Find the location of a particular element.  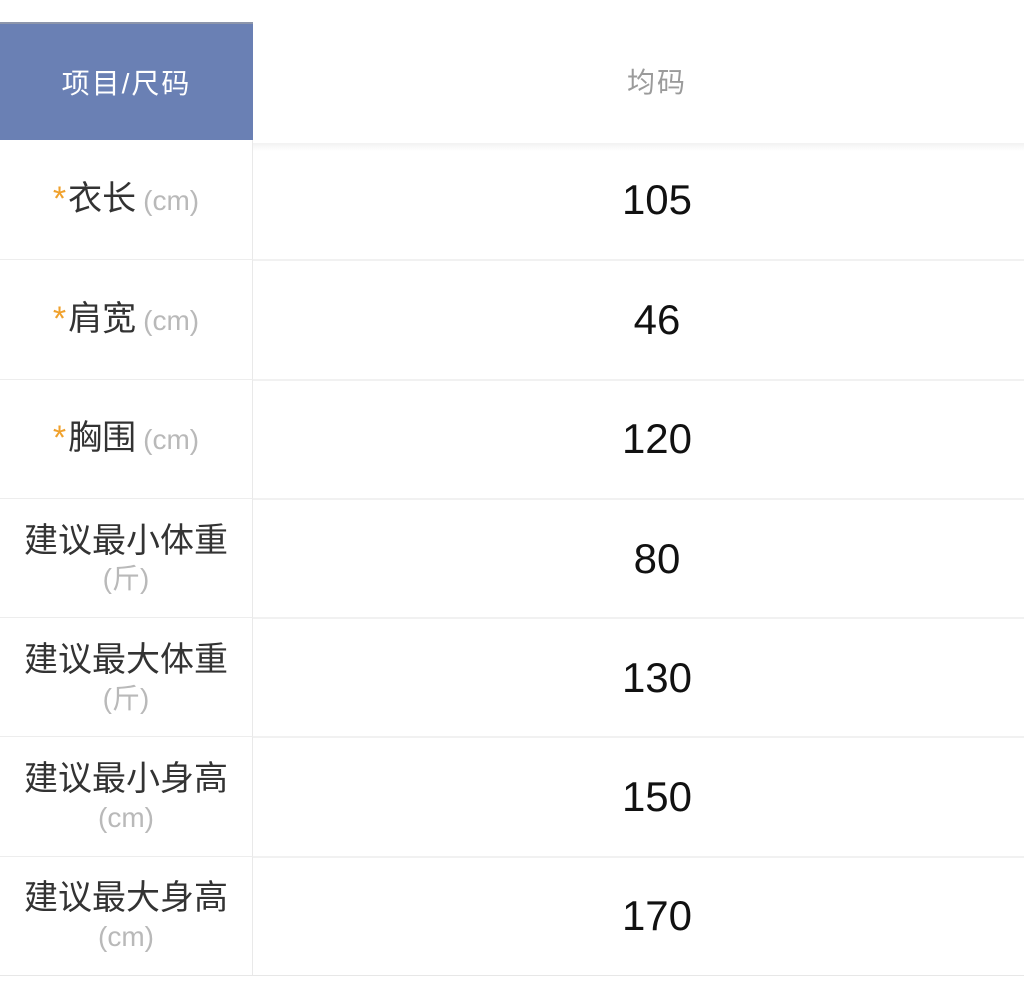

row-label: 胸围 is located at coordinates (102, 438).